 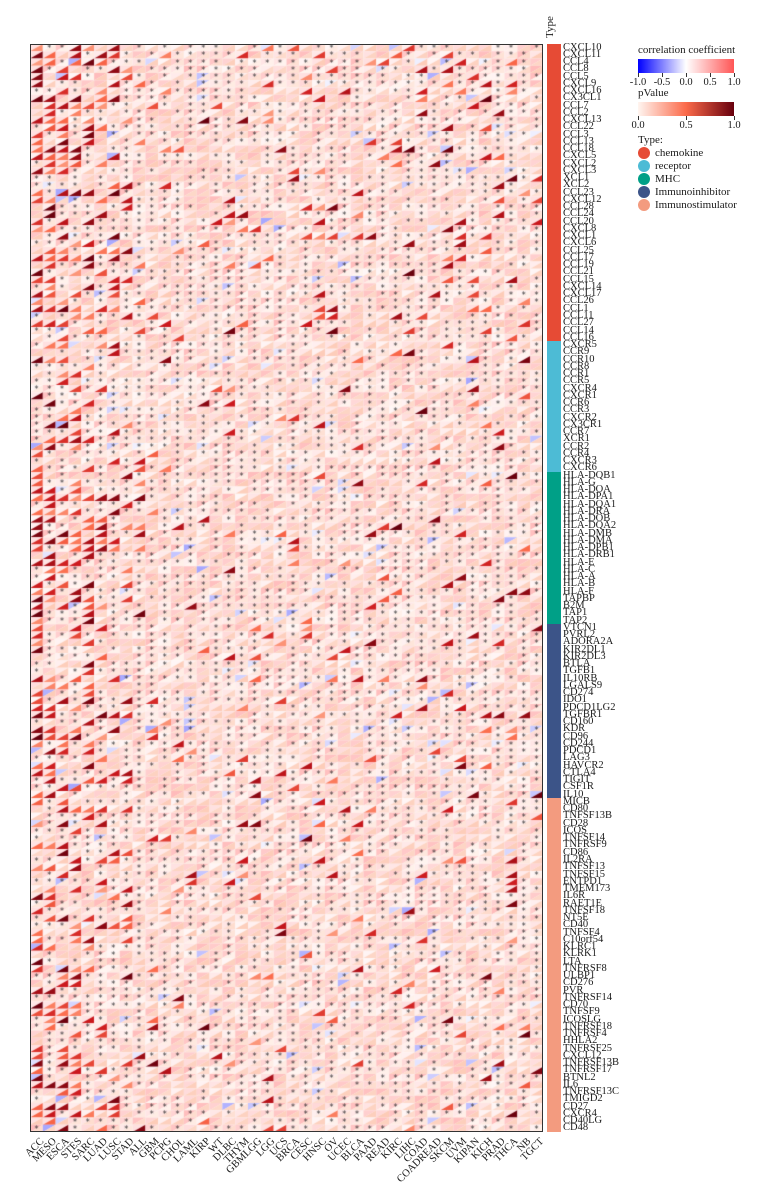 I want to click on row-label: CCR3, so click(x=576, y=410).